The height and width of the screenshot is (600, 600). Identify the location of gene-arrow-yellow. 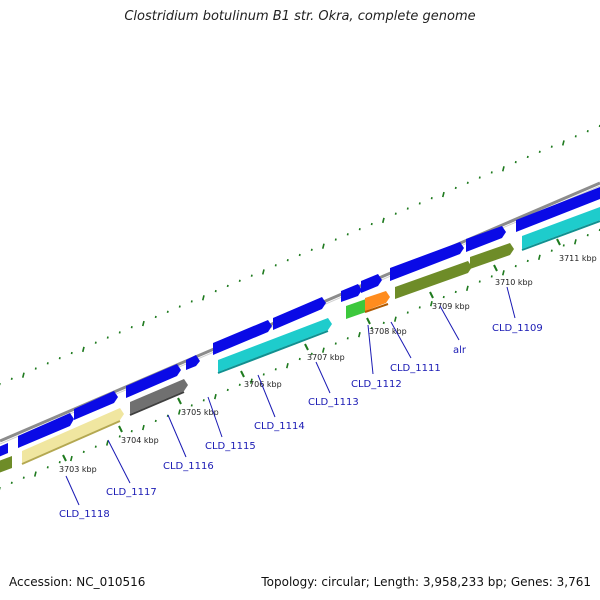
(73, 435).